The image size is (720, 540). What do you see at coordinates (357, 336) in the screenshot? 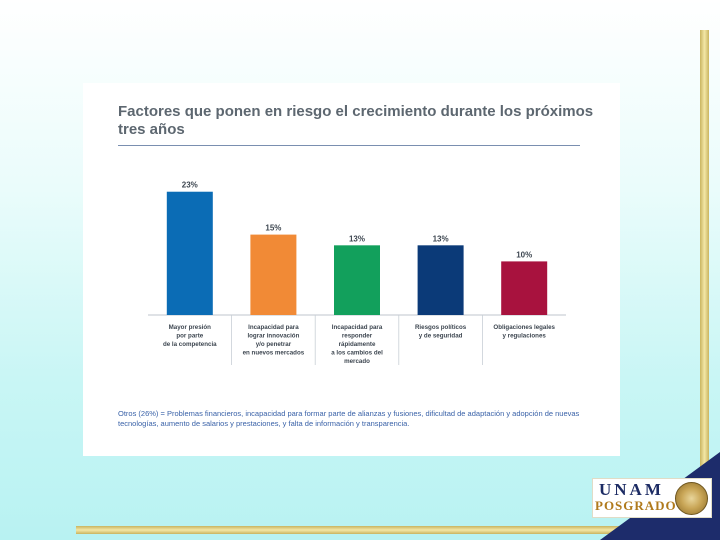
I see `category-label-3: responder` at bounding box center [357, 336].